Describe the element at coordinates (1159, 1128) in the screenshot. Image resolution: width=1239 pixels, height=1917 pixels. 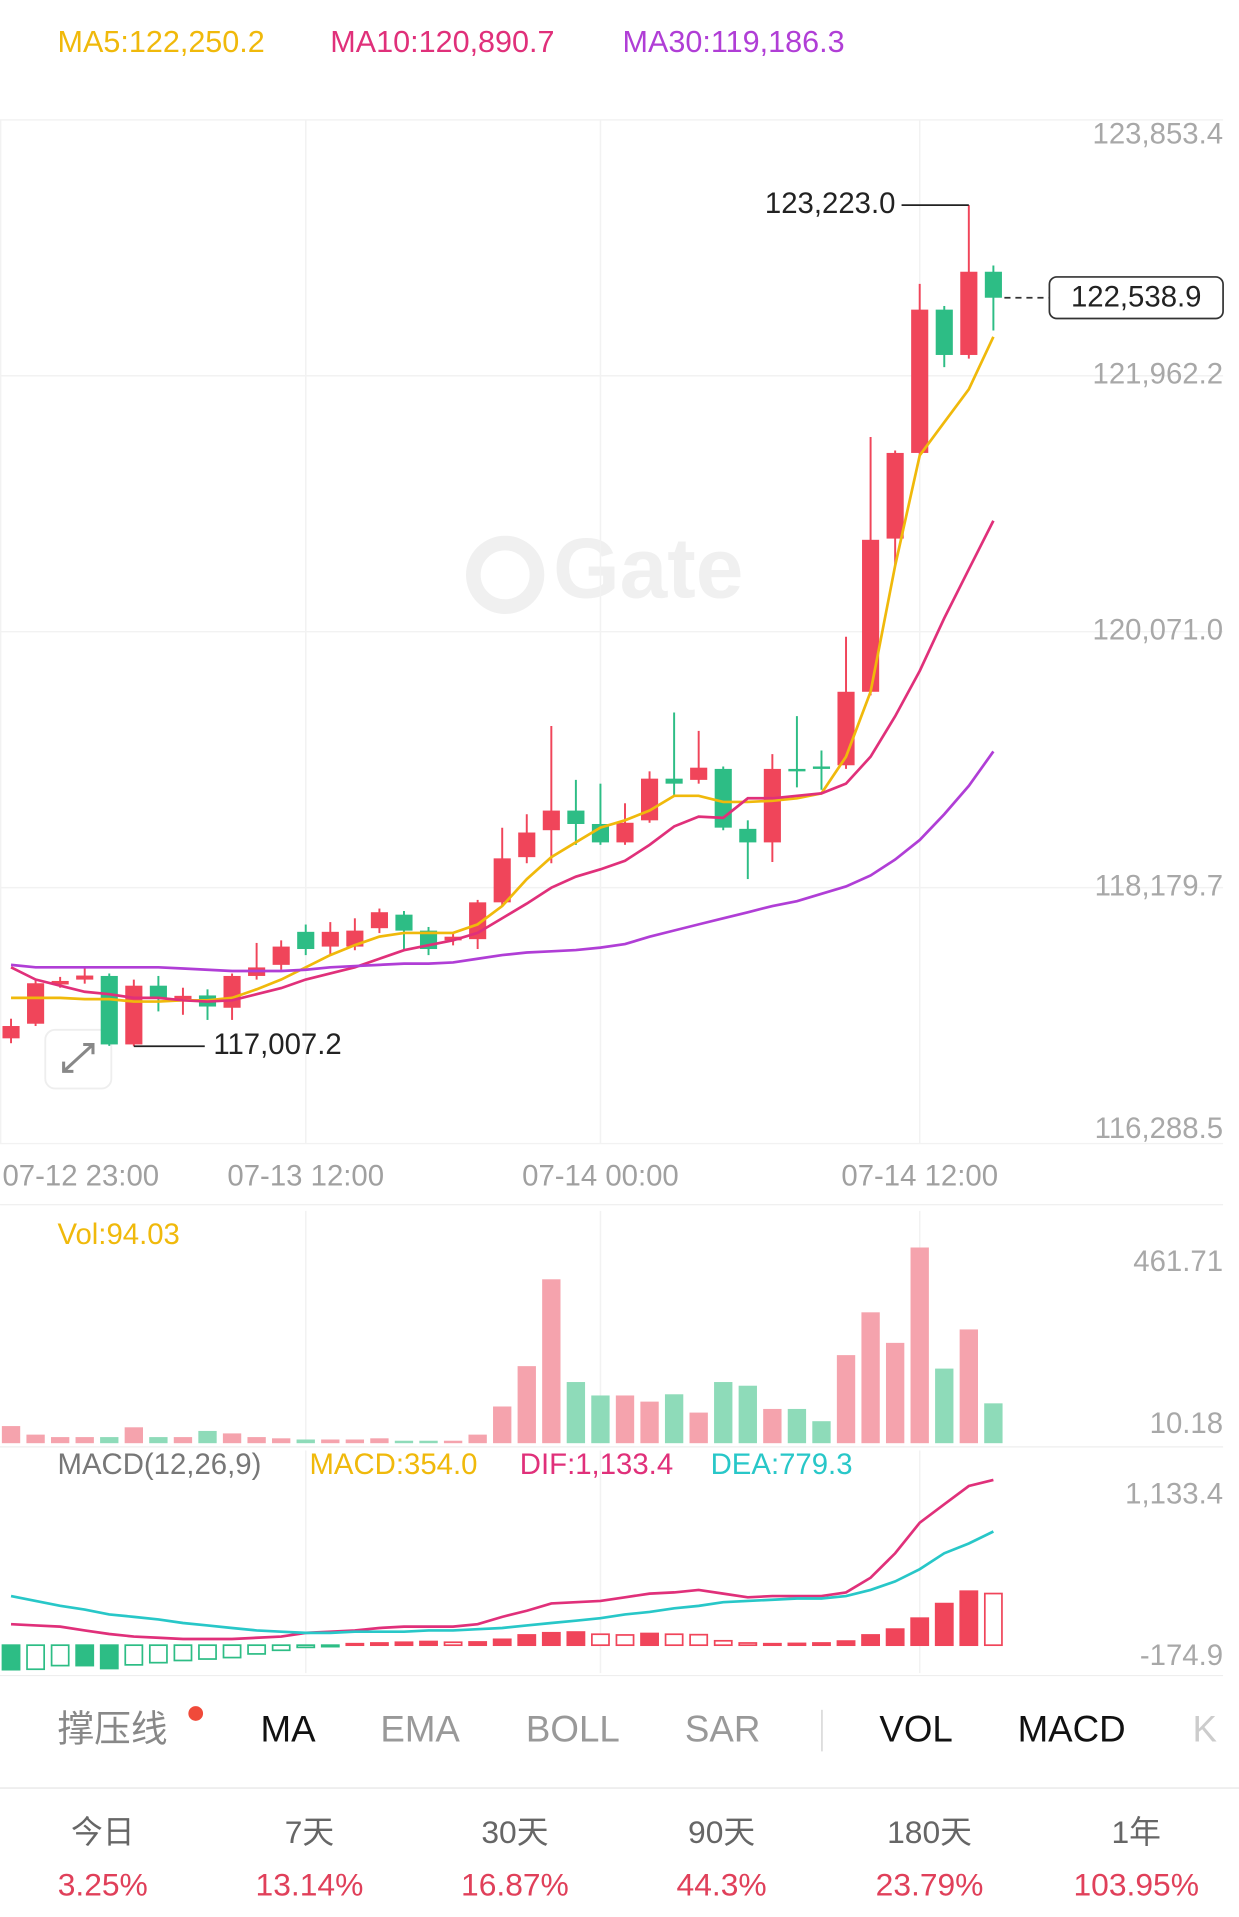
I see `y-tick-label: 116,288.5` at that location.